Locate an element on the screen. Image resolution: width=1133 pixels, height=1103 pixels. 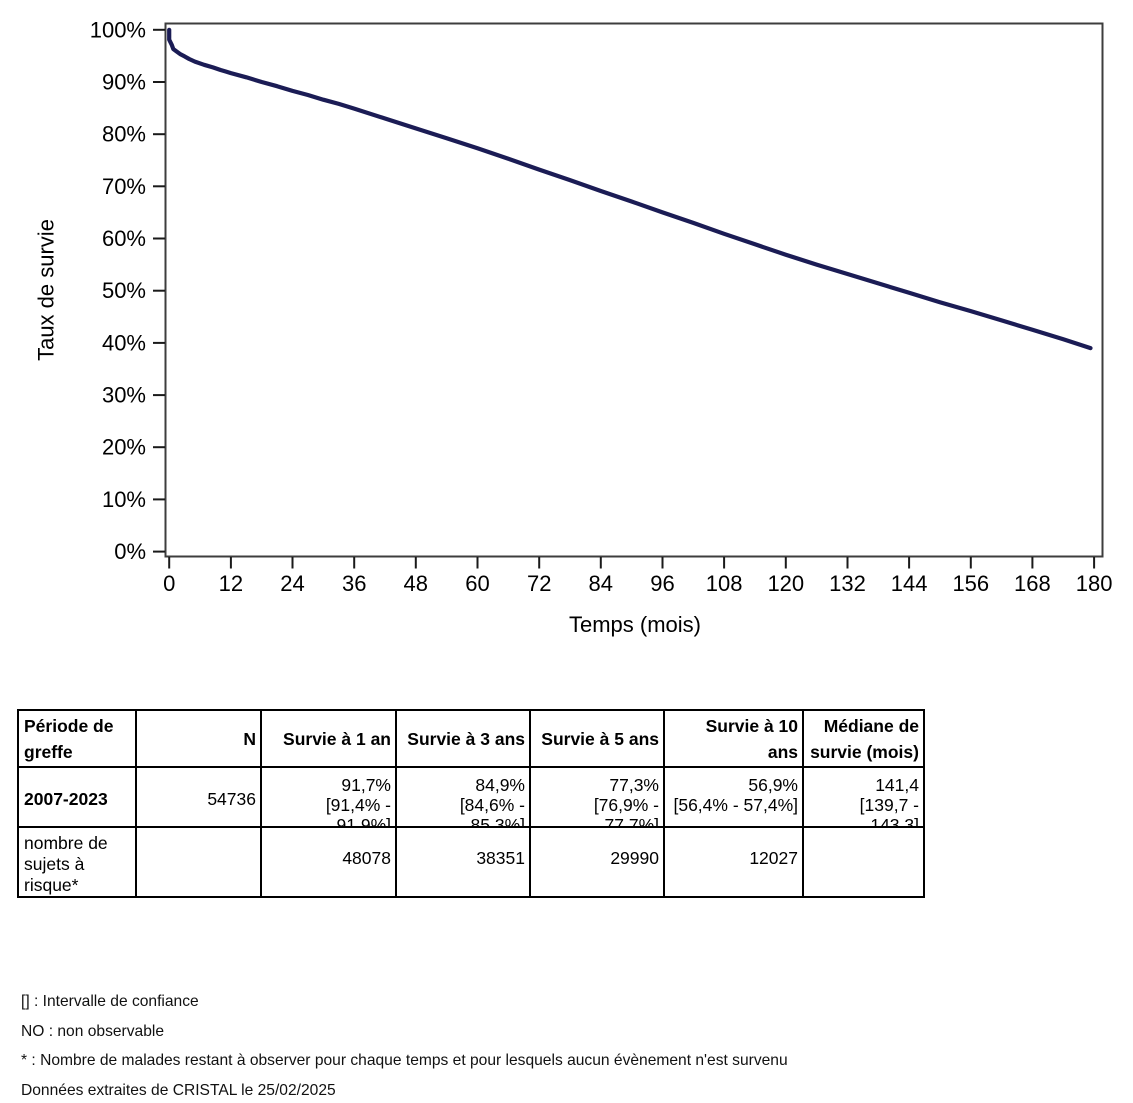
svg-text: 96 is located at coordinates (662, 583).